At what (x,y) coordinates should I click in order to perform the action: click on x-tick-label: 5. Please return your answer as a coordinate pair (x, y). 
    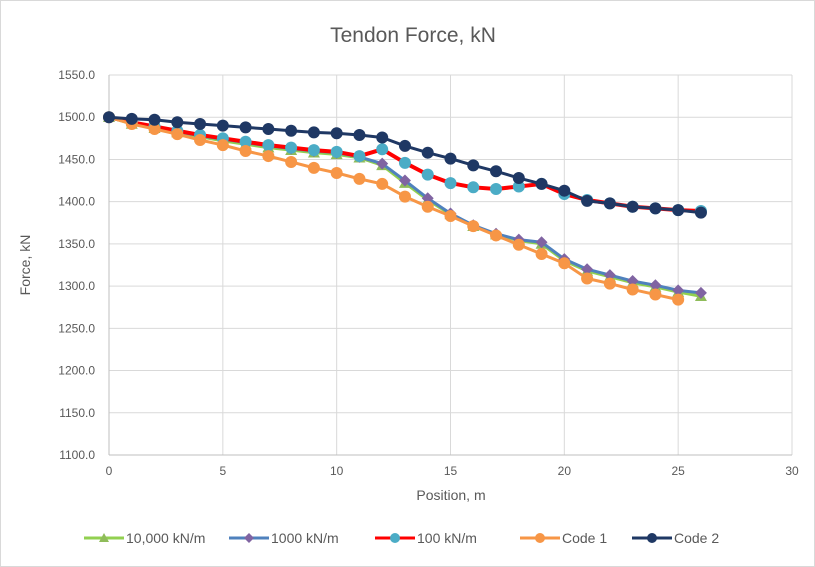
    Looking at the image, I should click on (222, 471).